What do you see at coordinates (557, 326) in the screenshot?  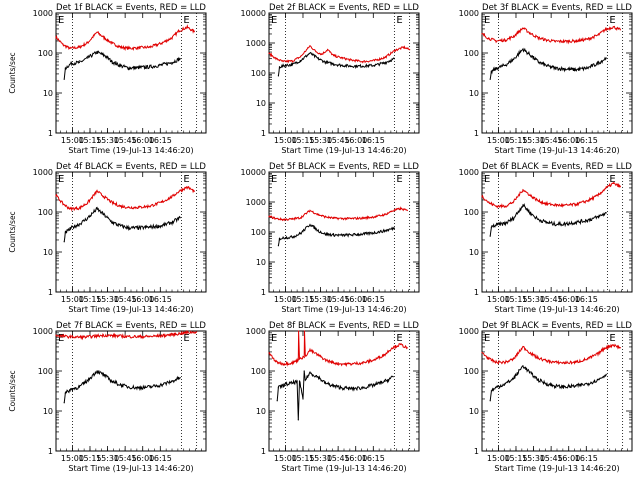 I see `chart-title: Det 9f BLACK = Events, RED = LLD` at bounding box center [557, 326].